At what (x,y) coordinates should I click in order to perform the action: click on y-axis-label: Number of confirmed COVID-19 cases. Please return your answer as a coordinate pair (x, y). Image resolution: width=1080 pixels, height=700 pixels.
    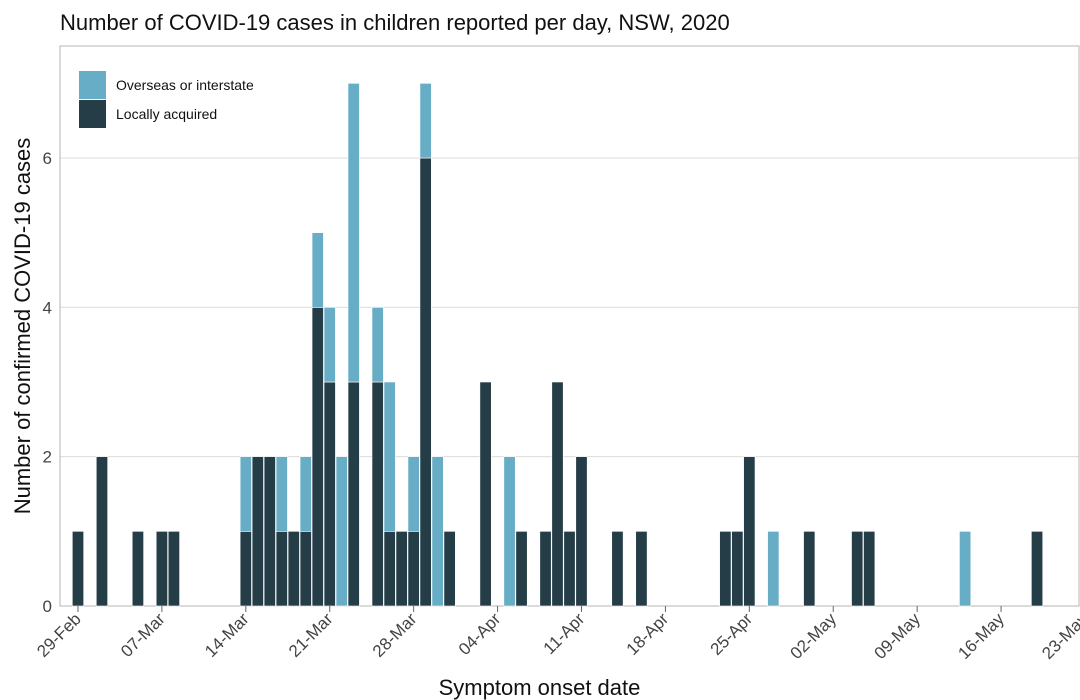
    Looking at the image, I should click on (22, 326).